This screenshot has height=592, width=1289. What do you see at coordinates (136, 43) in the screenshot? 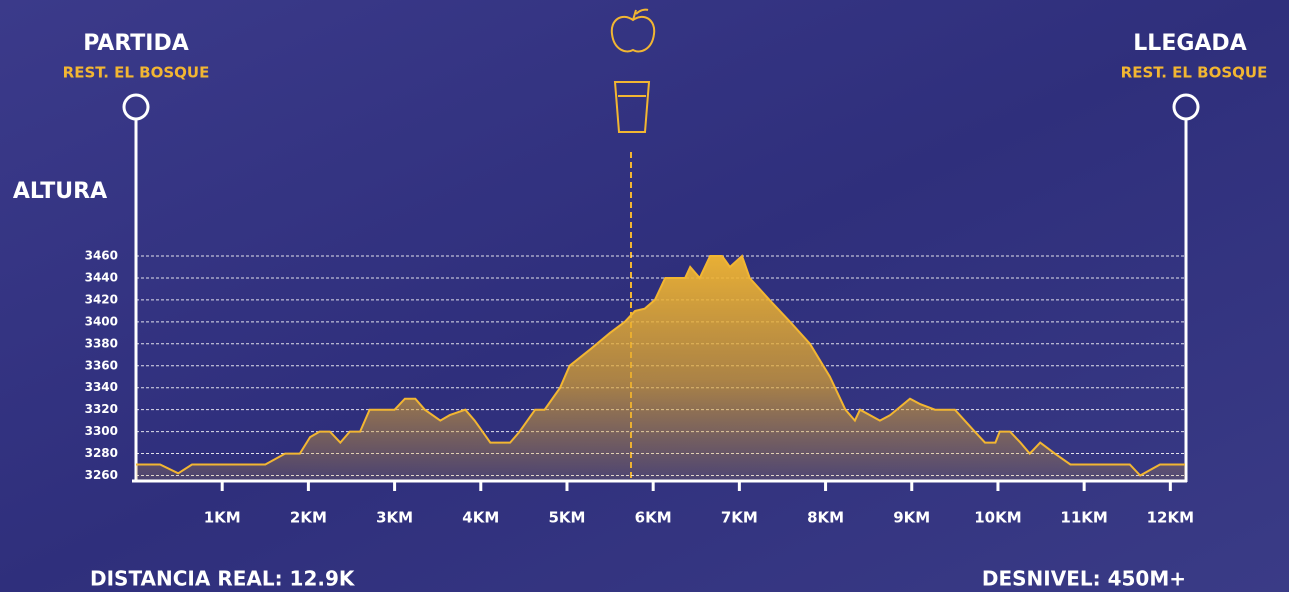
I see `start-title: PARTIDA` at bounding box center [136, 43].